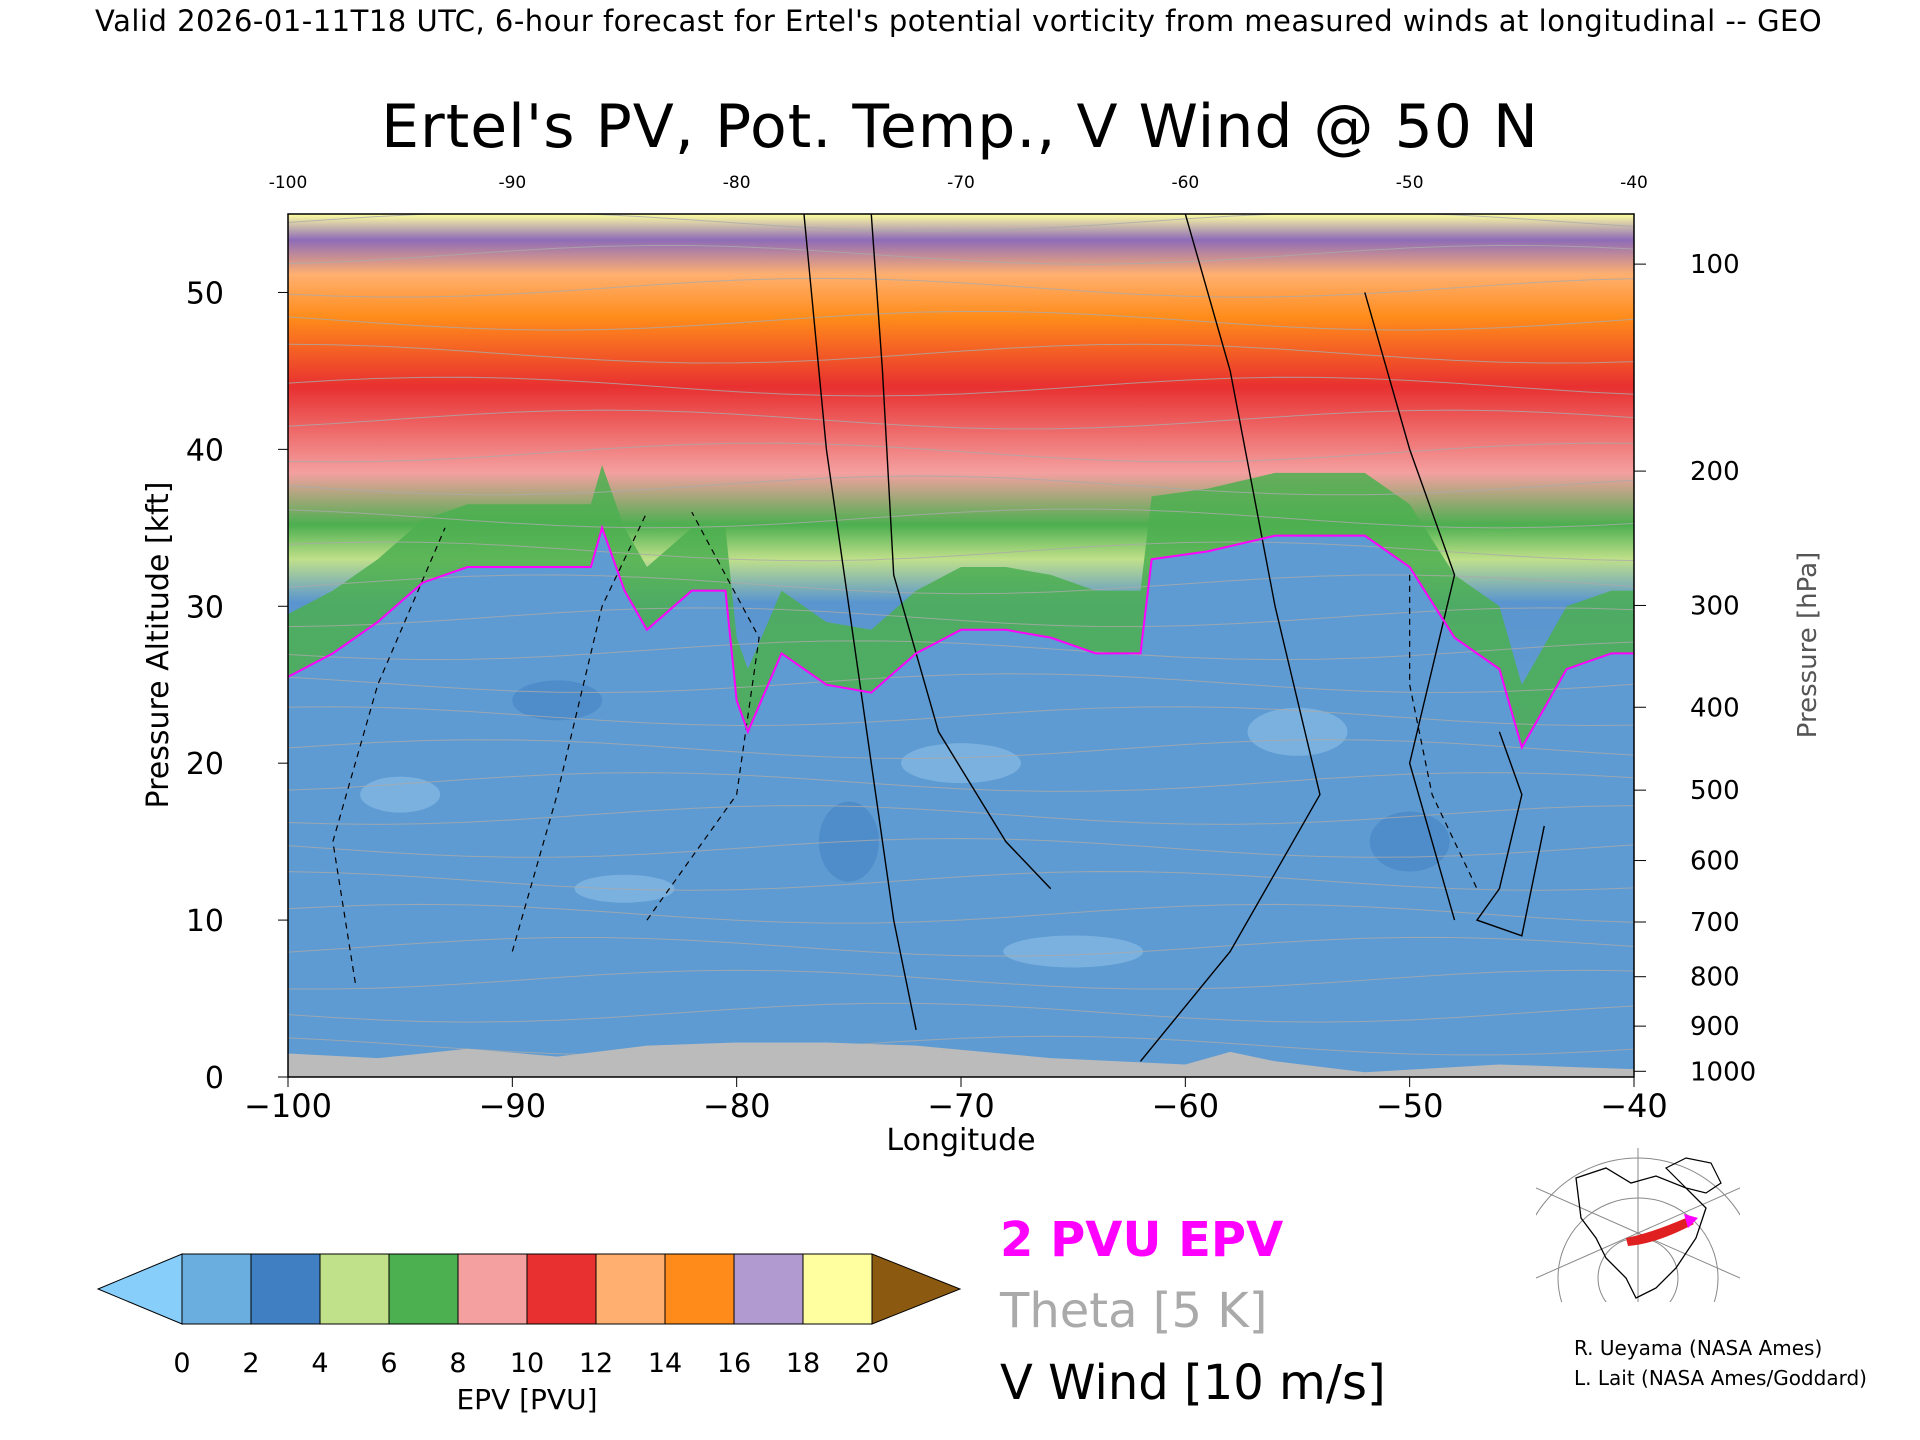  Describe the element at coordinates (288, 183) in the screenshot. I see `x-top-tick-label: -100` at that location.